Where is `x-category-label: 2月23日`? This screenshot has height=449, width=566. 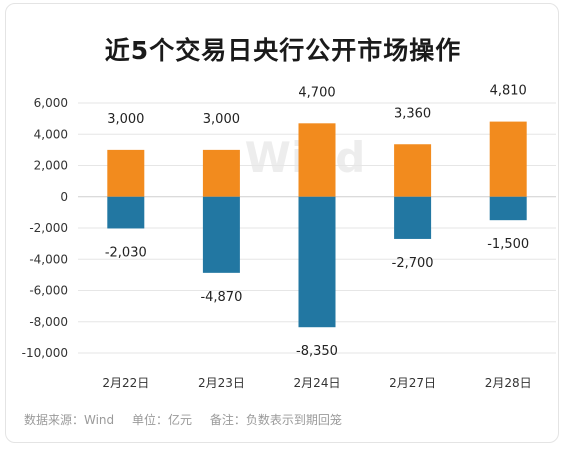 x-category-label: 2月23日 is located at coordinates (221, 383).